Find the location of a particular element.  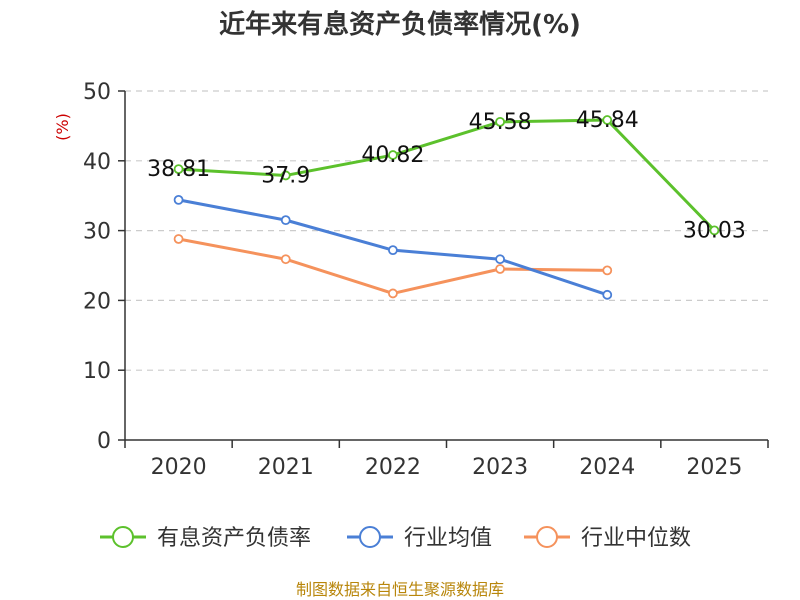

data-label-0: 38.81 is located at coordinates (178, 169).